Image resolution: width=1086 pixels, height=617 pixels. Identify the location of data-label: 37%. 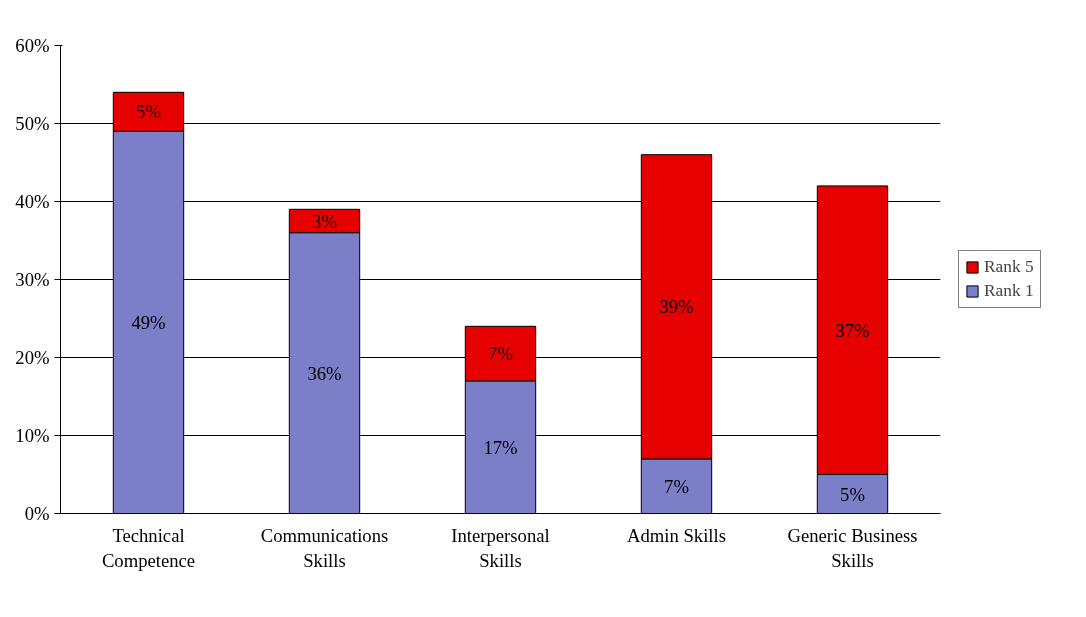
(852, 330).